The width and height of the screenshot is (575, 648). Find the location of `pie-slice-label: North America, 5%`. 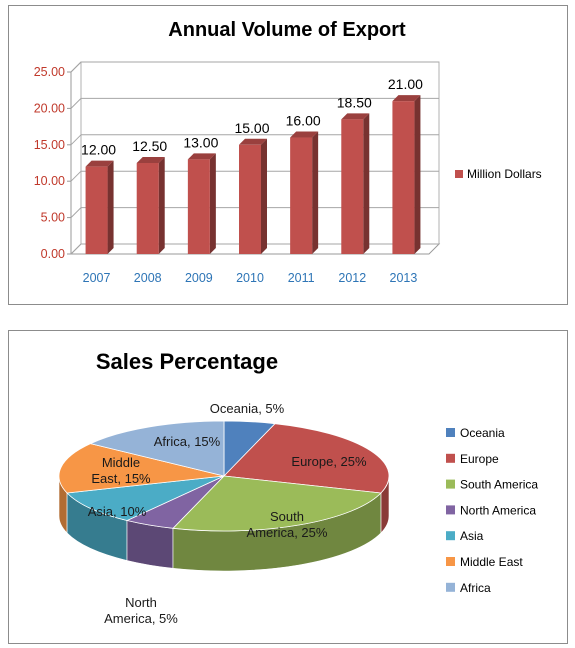

pie-slice-label: North America, 5% is located at coordinates (141, 610).